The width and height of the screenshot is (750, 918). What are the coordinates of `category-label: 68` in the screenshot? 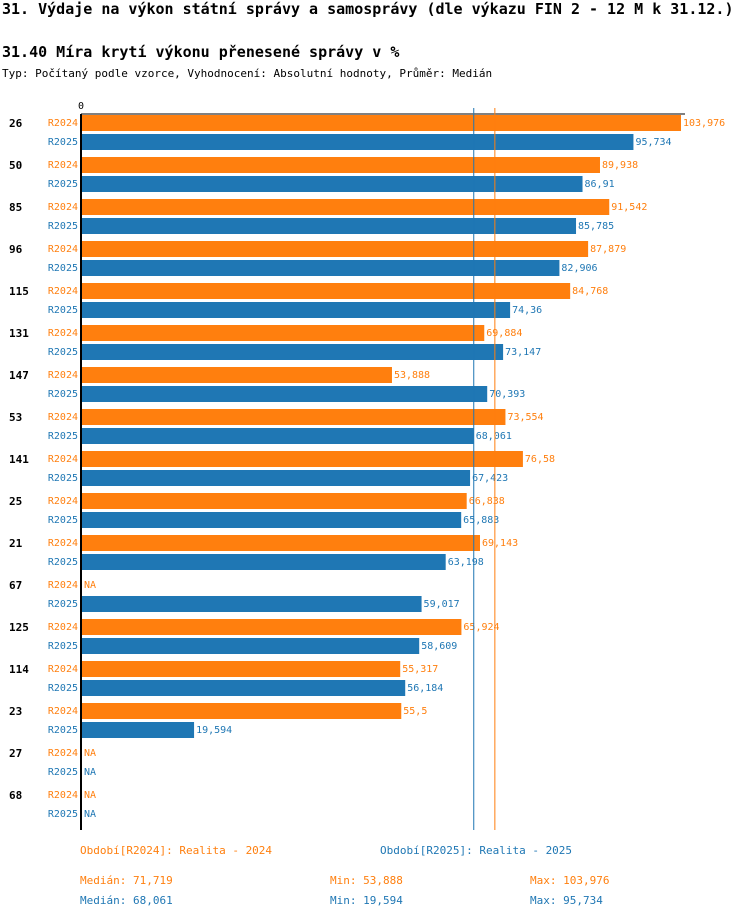 It's located at (15, 795).